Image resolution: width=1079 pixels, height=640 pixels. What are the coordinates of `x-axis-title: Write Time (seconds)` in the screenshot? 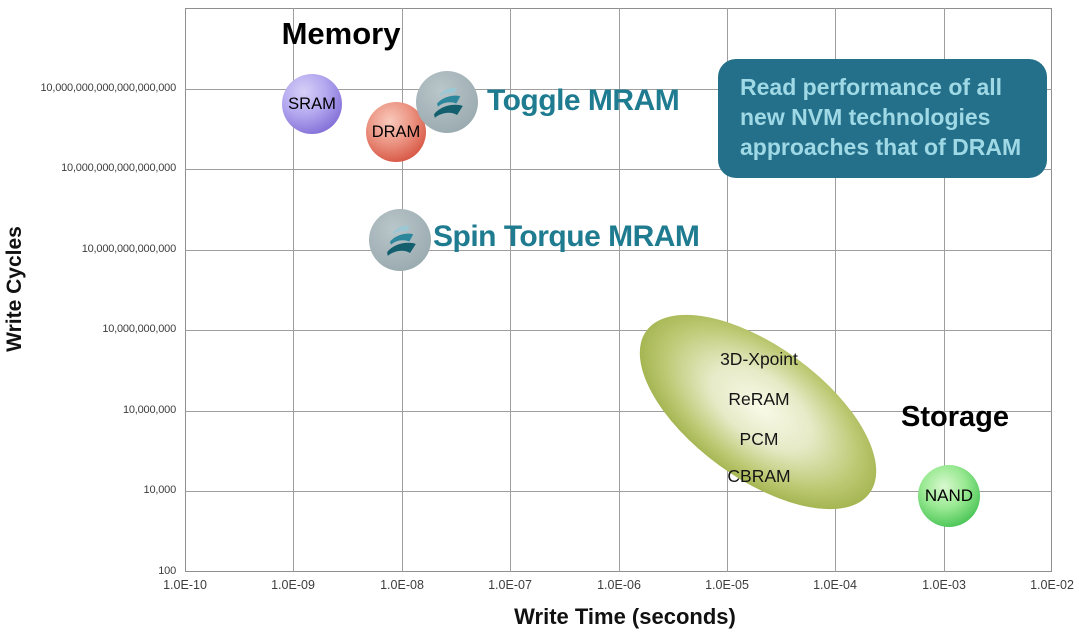 It's located at (625, 616).